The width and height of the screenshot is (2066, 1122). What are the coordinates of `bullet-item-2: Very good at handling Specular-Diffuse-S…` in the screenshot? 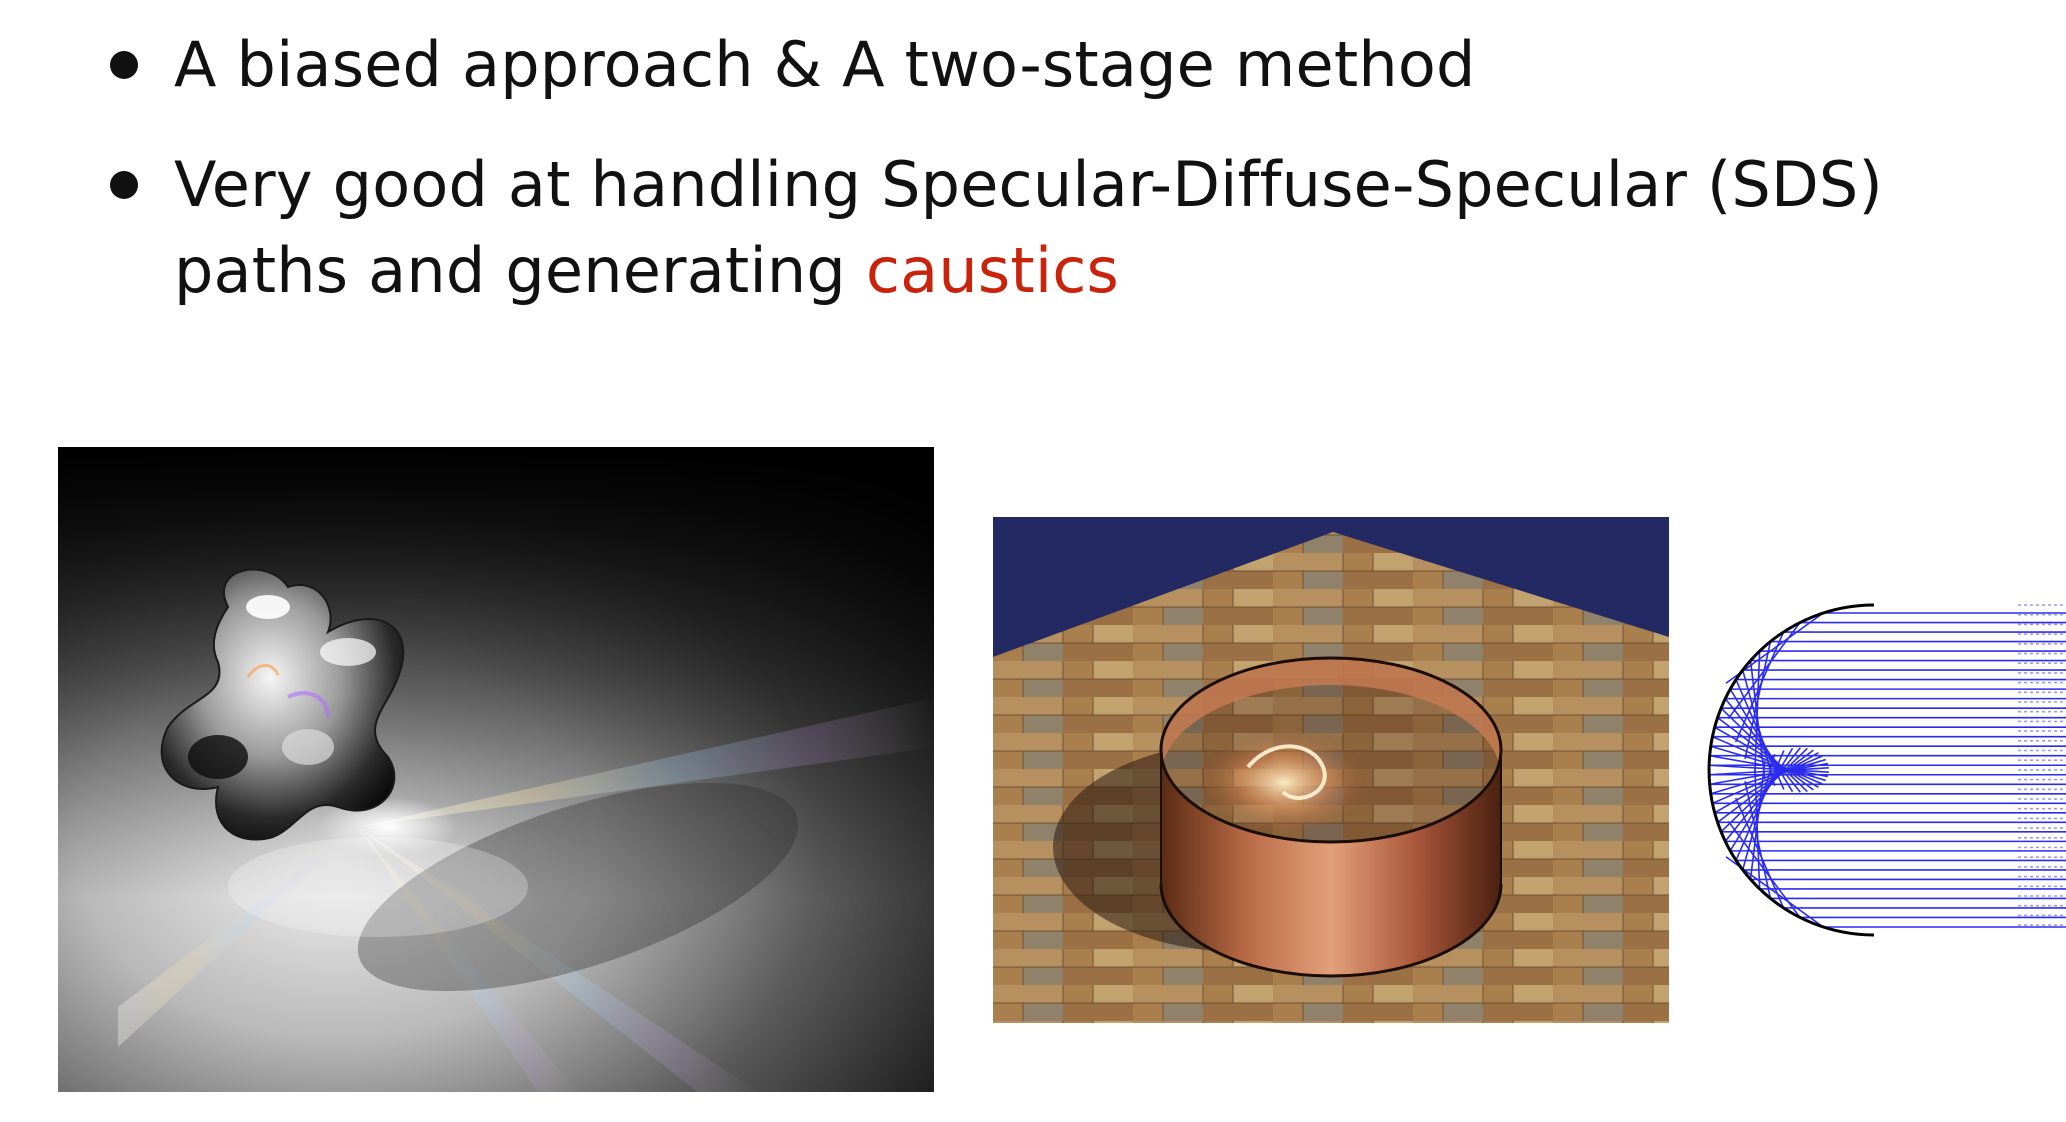 It's located at (1060, 228).